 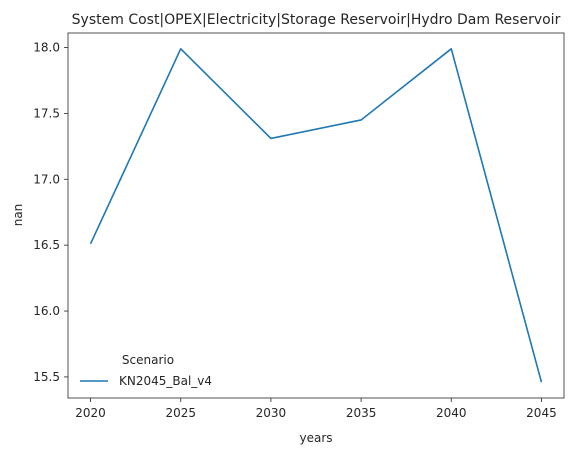 What do you see at coordinates (361, 413) in the screenshot?
I see `x-tick-label: 2035` at bounding box center [361, 413].